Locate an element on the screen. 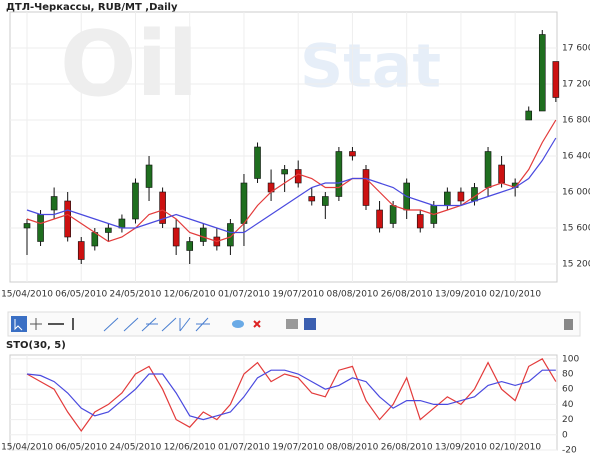 This screenshot has width=590, height=459. tool-crosshair is located at coordinates (36, 324).